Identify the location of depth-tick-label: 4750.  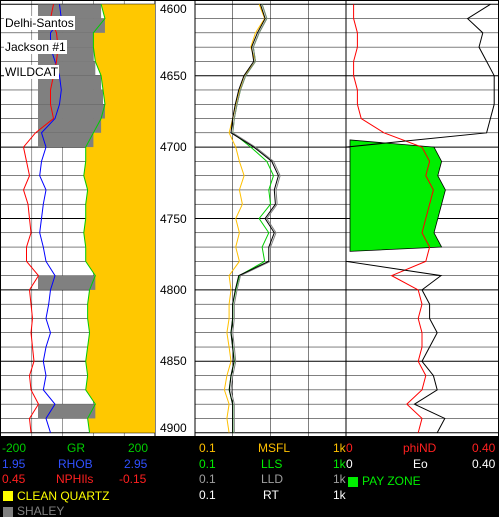
(173, 218).